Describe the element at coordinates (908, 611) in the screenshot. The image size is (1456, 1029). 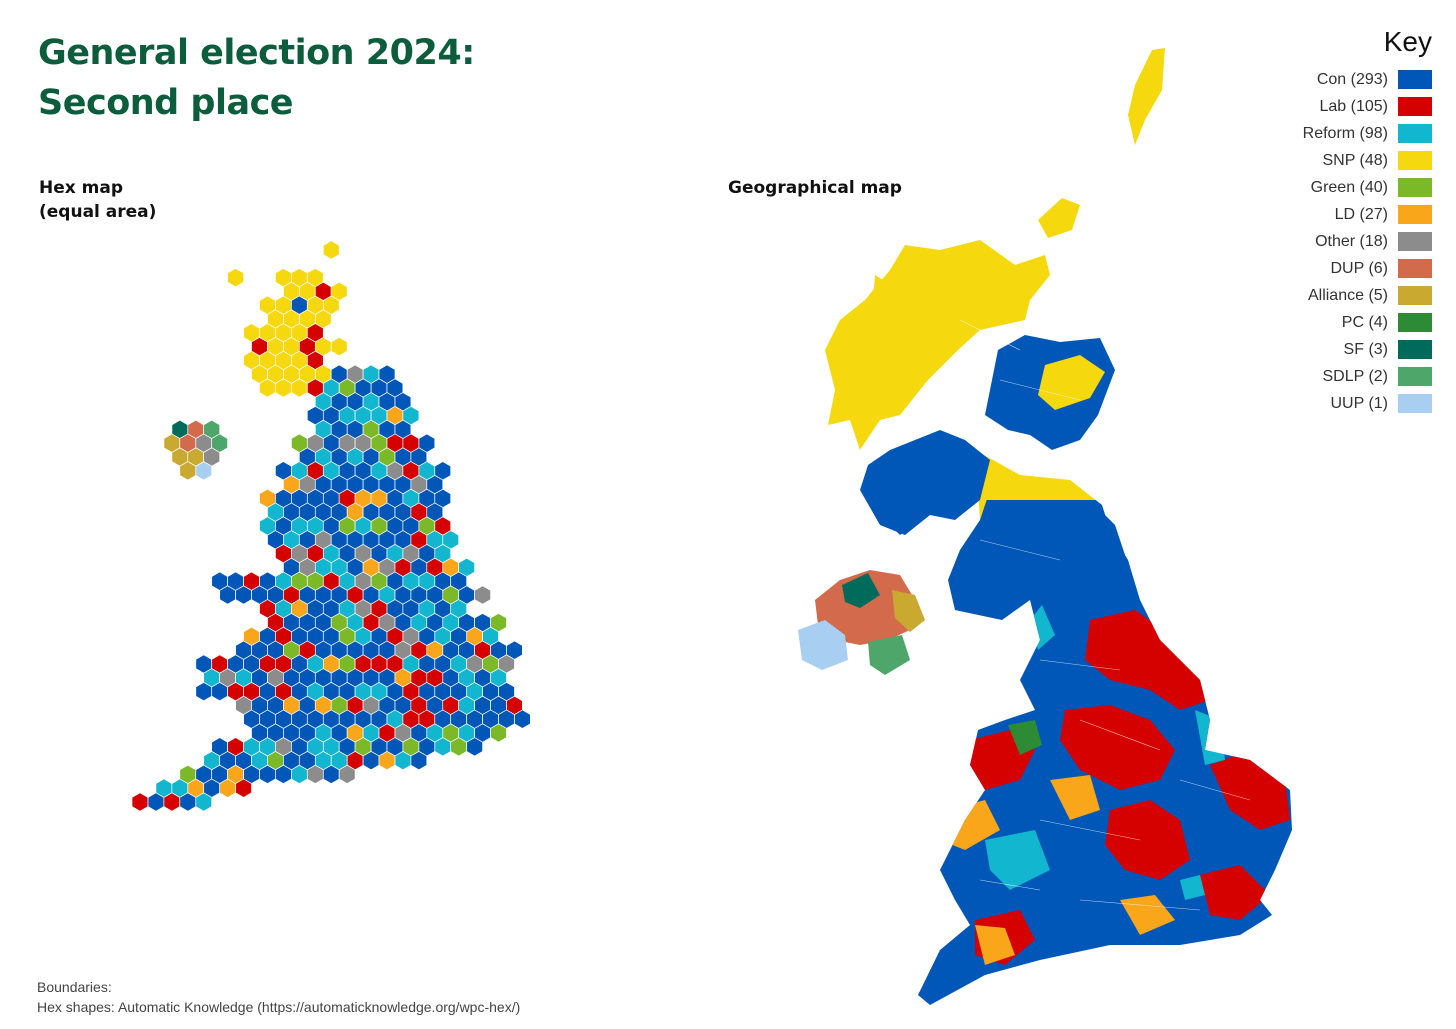
I see `geo-region-ni-alliance` at that location.